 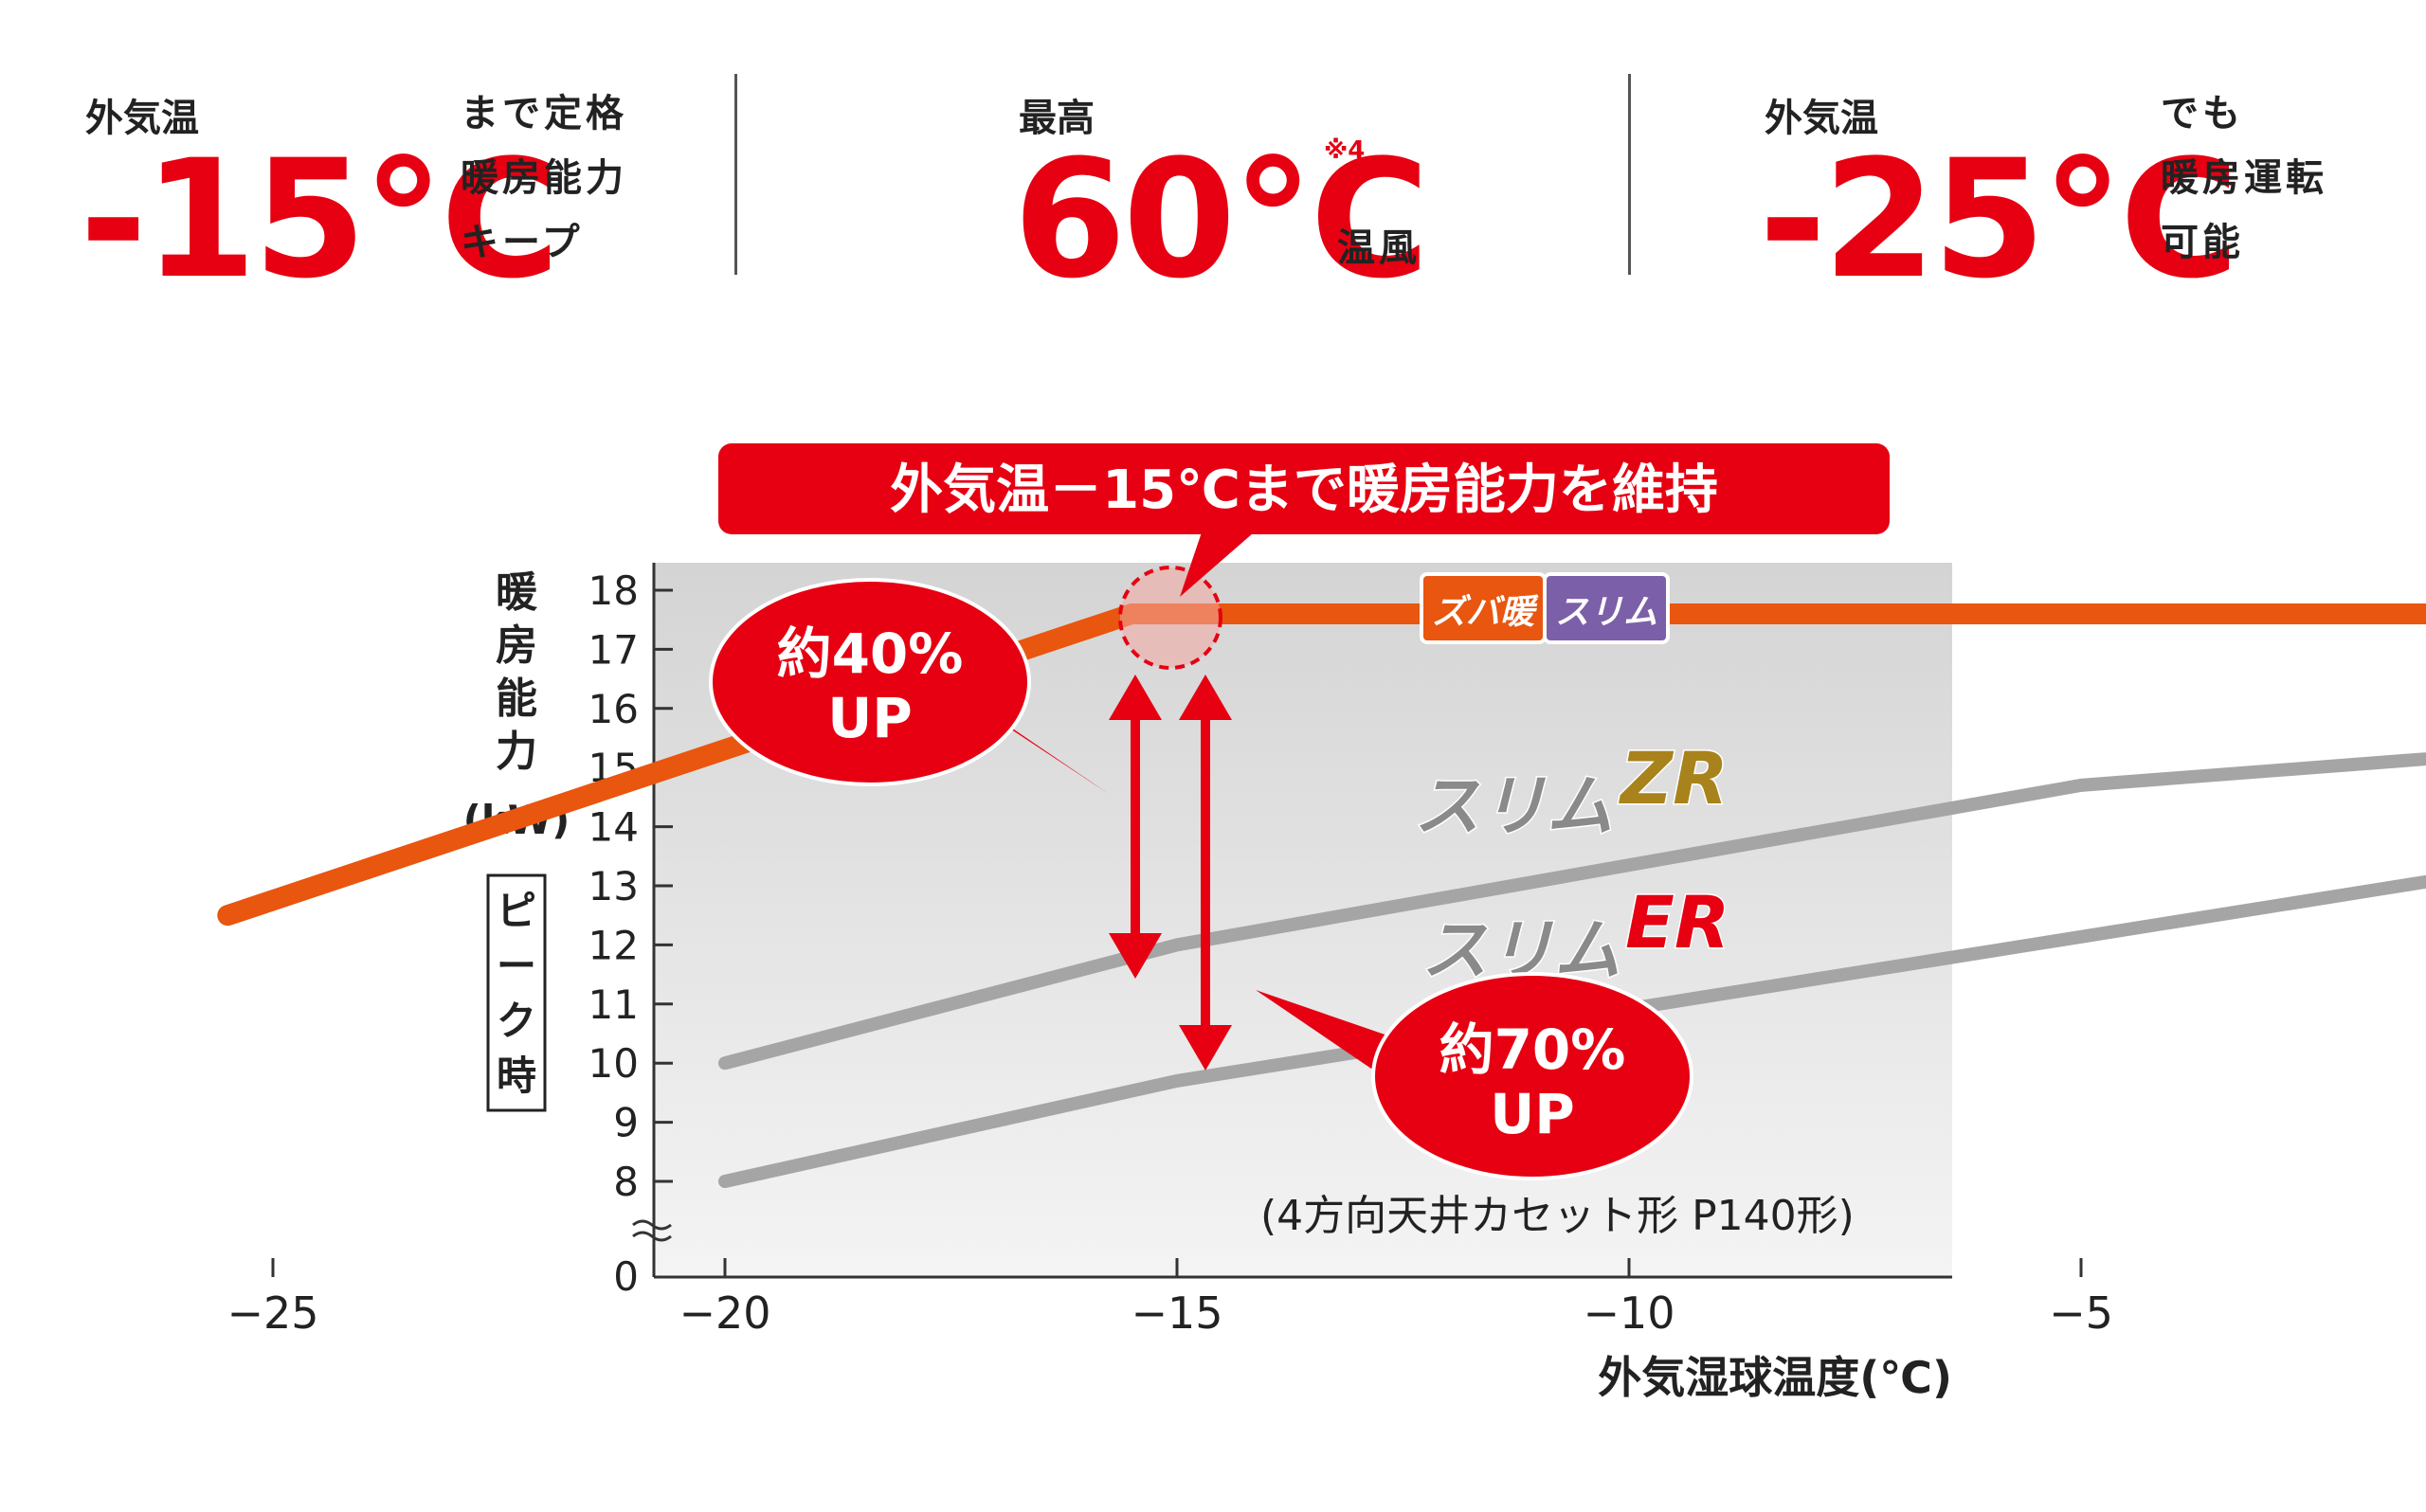 What do you see at coordinates (1205, 697) in the screenshot?
I see `compare-arrow-er-head-top` at bounding box center [1205, 697].